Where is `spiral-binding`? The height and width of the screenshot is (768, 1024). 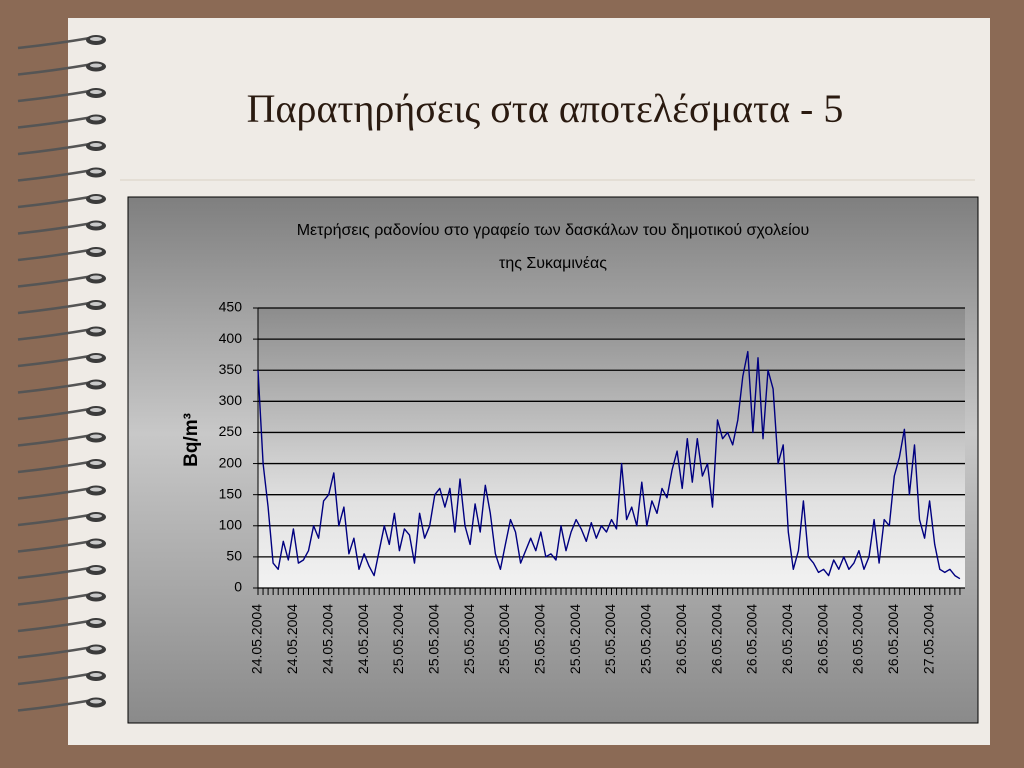 spiral-binding is located at coordinates (61, 373).